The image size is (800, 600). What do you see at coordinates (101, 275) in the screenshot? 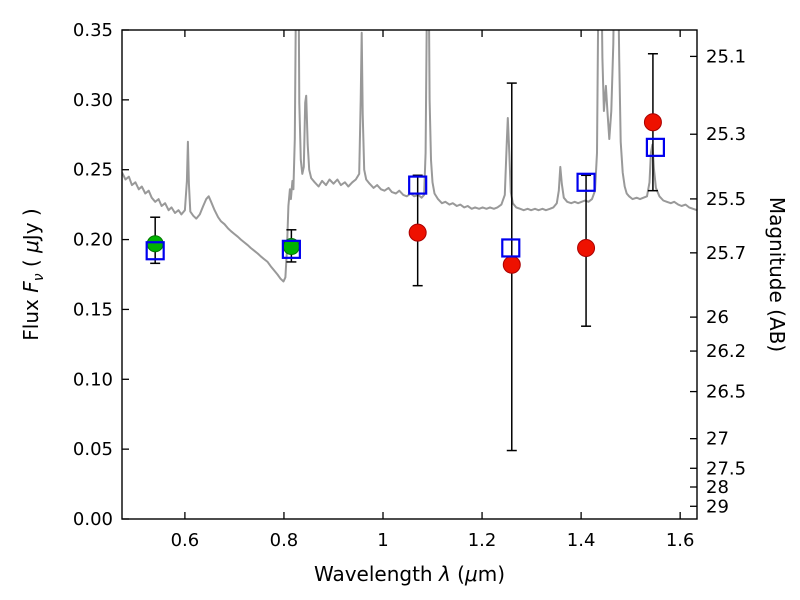
I see `y-axis-left: 0.00 0.05 0.10 0.15 0.20 0.25 0.30 0.35` at bounding box center [101, 275].